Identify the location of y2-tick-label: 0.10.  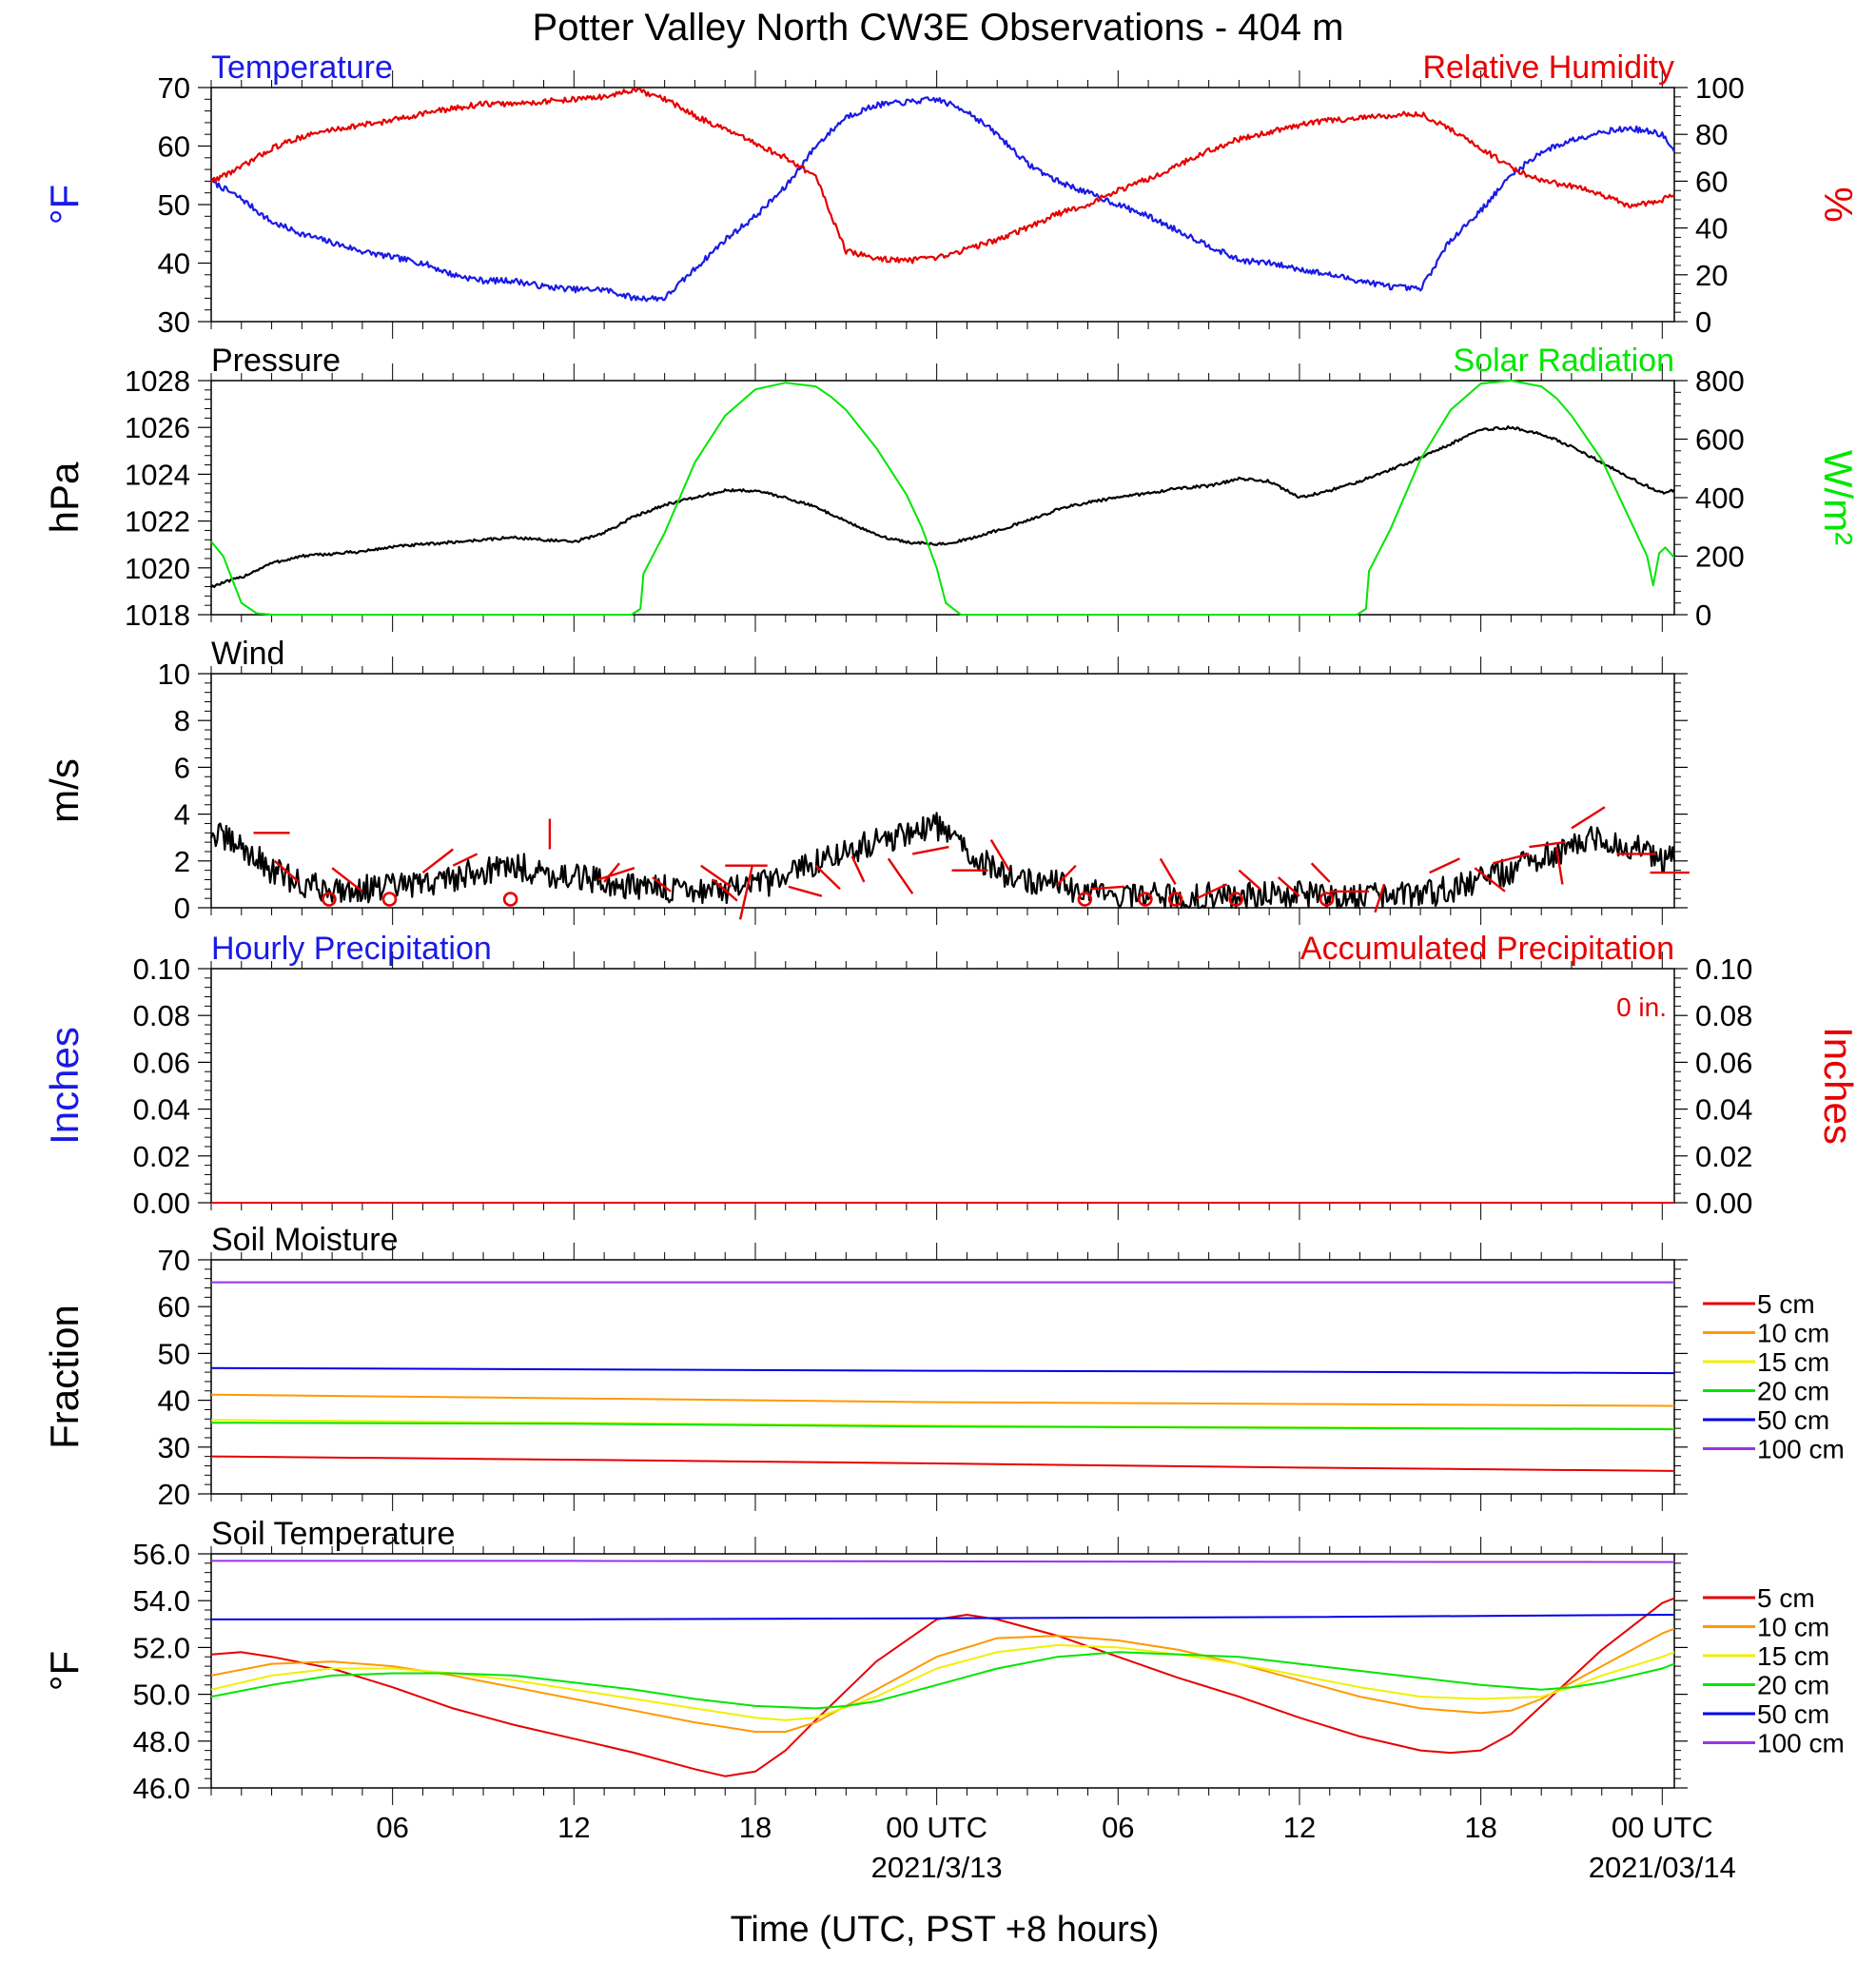
(1723, 969).